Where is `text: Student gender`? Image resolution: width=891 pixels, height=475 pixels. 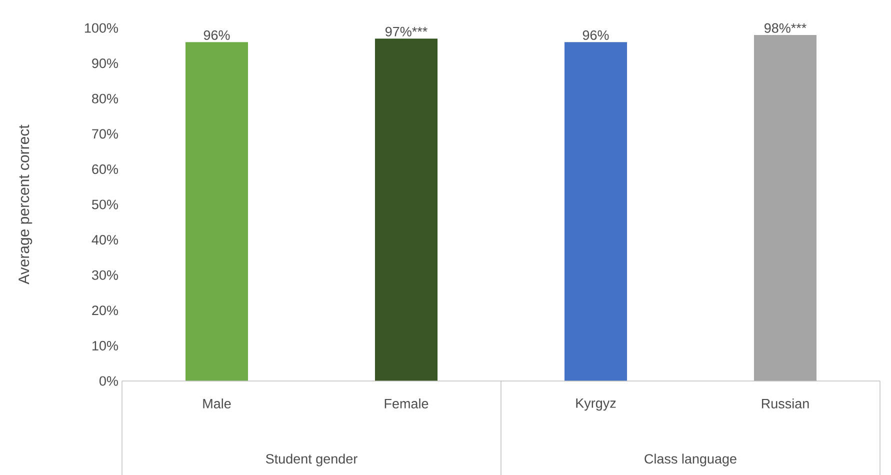
text: Student gender is located at coordinates (312, 460).